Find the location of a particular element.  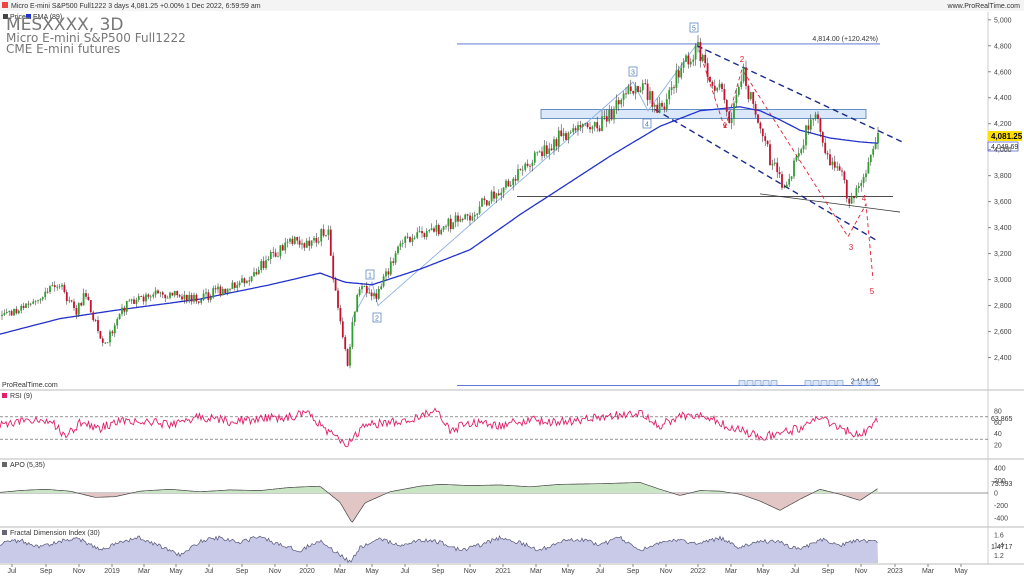

trend-line is located at coordinates (830, 203).